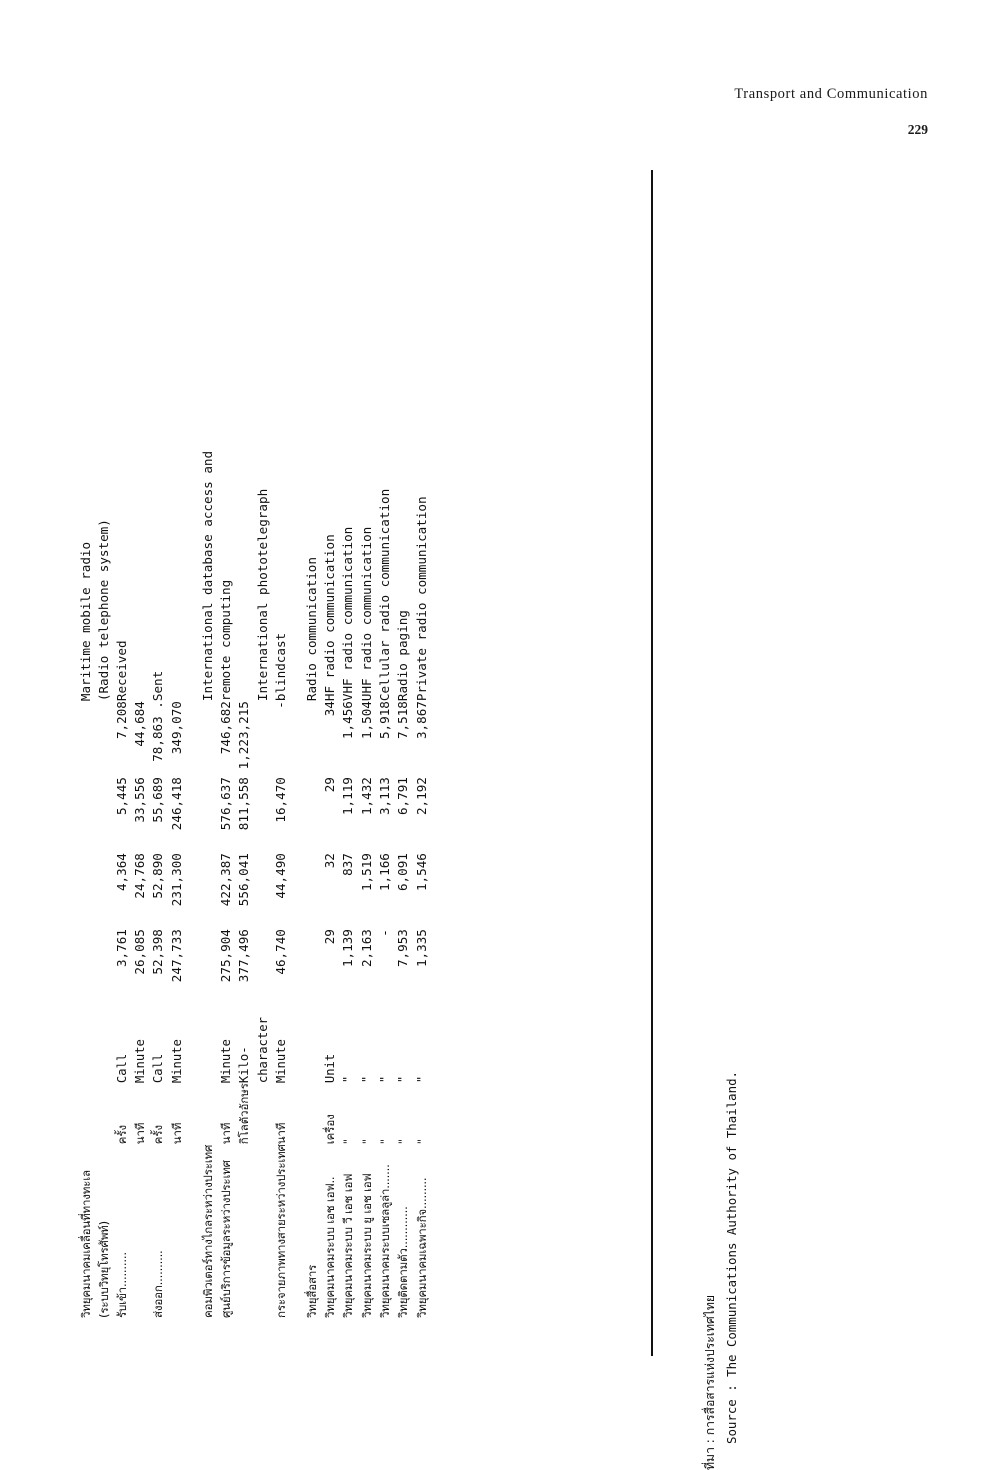  What do you see at coordinates (366, 872) in the screenshot?
I see `data-cell: 1,519` at bounding box center [366, 872].